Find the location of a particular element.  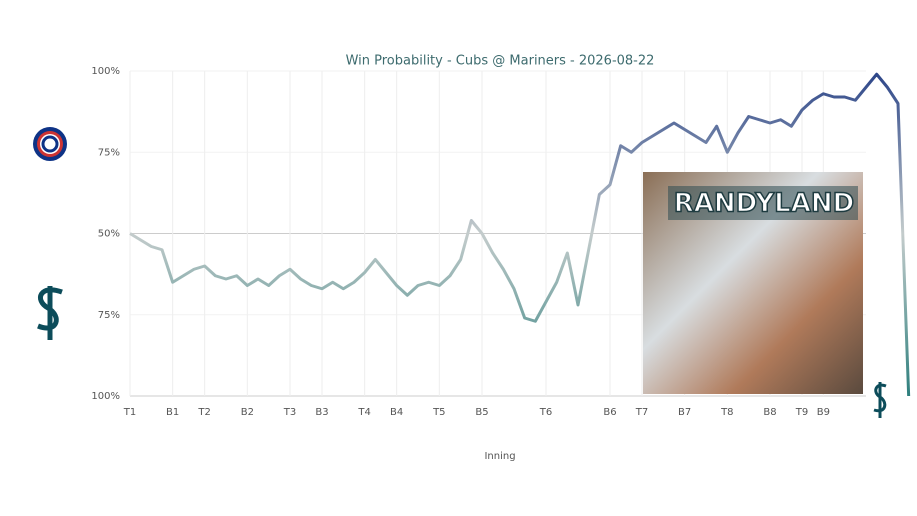

x-tick-label: B1 is located at coordinates (172, 412).